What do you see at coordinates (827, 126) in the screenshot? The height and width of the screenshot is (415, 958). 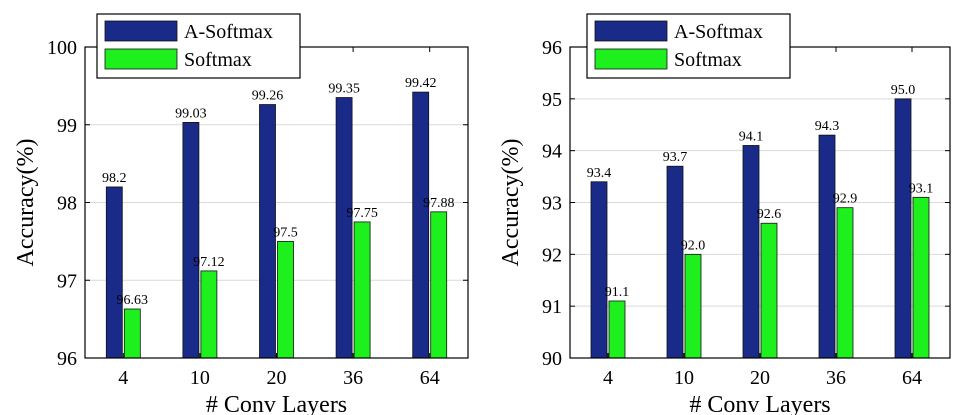 I see `data-label-a-softmax-36: 94.3` at bounding box center [827, 126].